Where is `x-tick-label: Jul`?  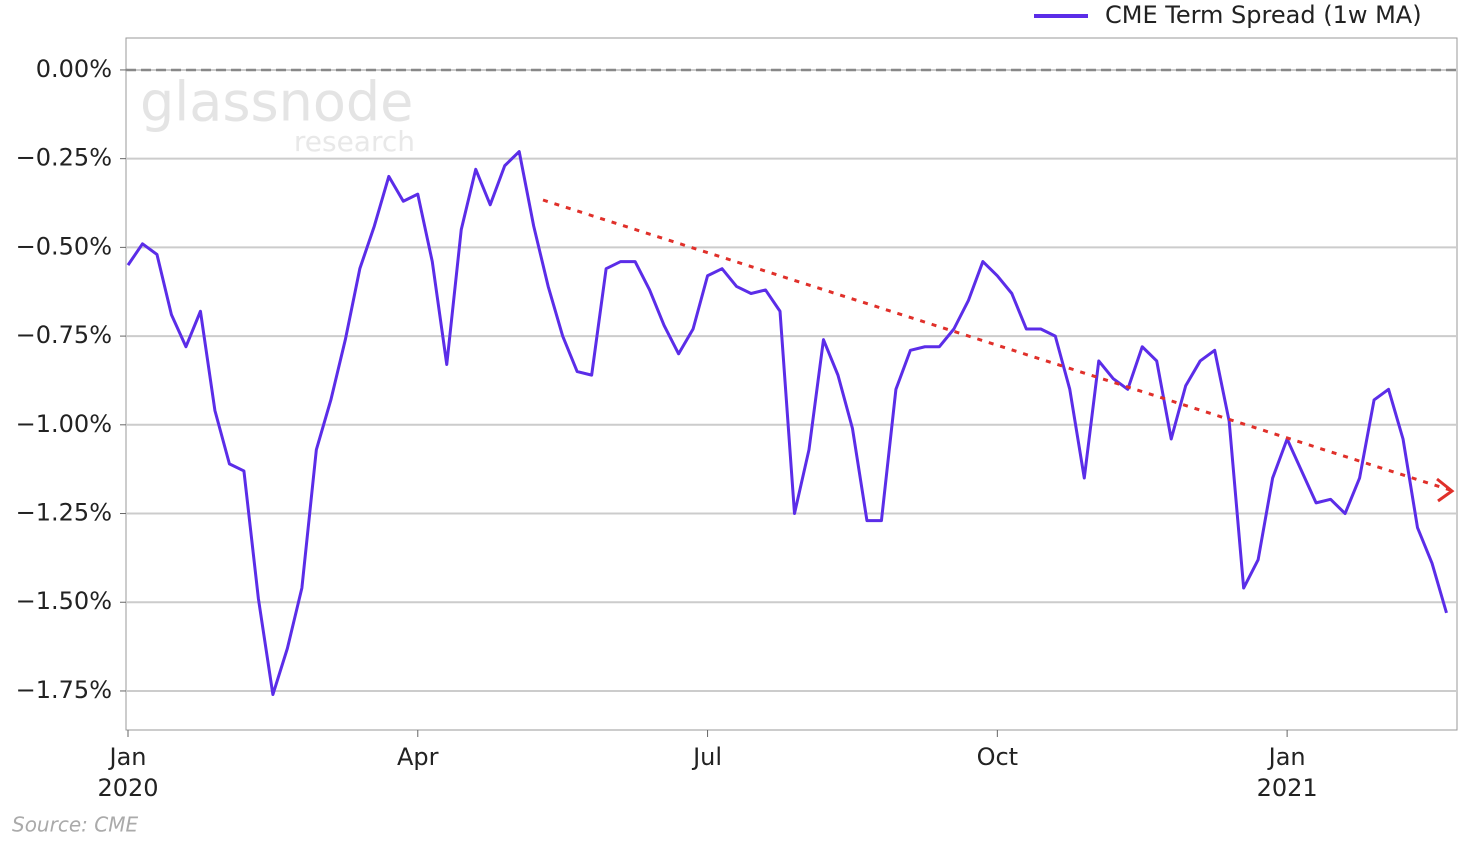
x-tick-label: Jul is located at coordinates (708, 757).